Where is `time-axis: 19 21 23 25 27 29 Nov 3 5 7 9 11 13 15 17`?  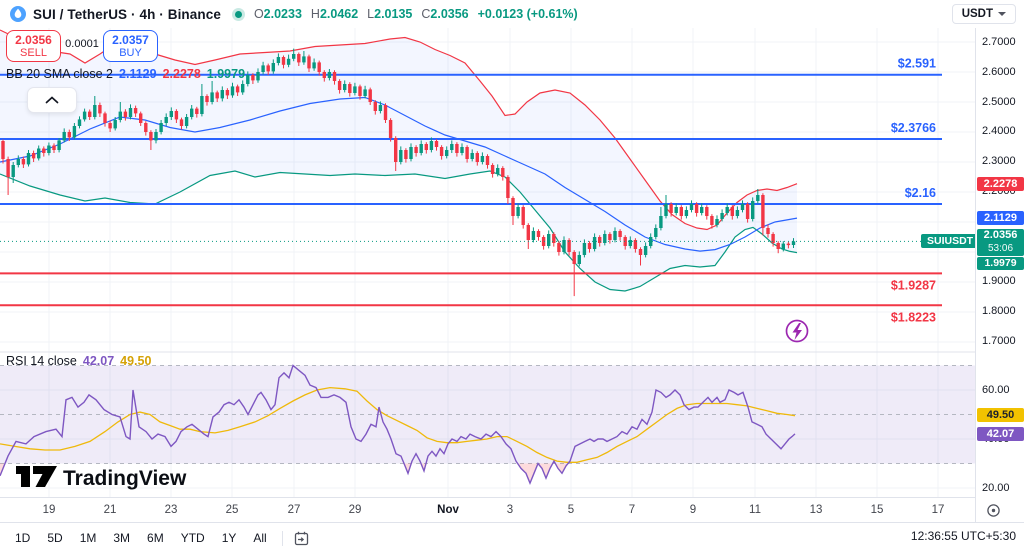 time-axis: 19 21 23 25 27 29 Nov 3 5 7 9 11 13 15 17 is located at coordinates (487, 509).